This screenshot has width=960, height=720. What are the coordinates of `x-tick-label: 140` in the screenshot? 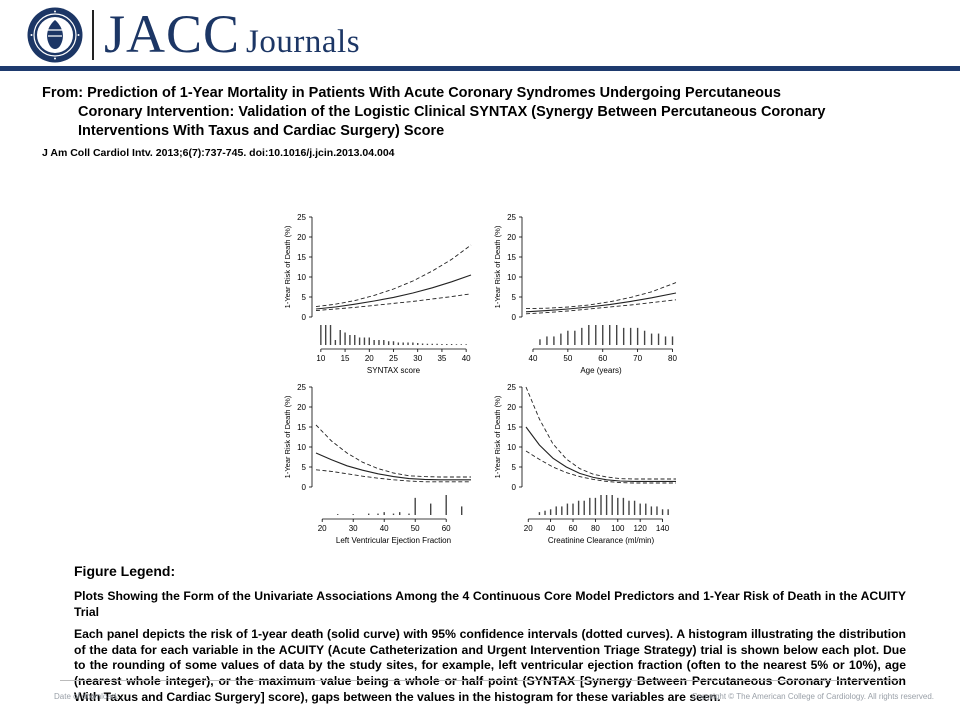 It's located at (663, 528).